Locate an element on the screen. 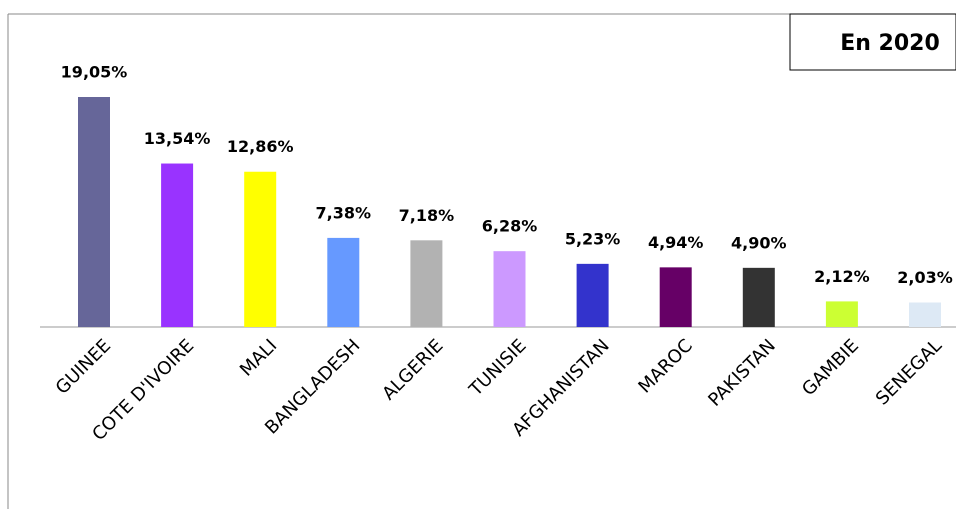 Image resolution: width=956 pixels, height=509 pixels. value-label: 4,94% is located at coordinates (676, 242).